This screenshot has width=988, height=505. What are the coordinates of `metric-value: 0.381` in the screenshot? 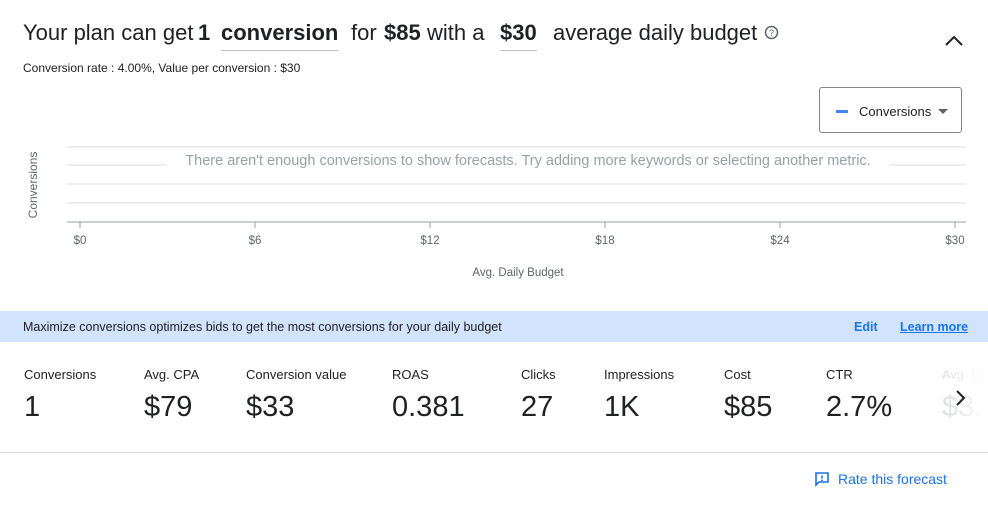 It's located at (428, 407).